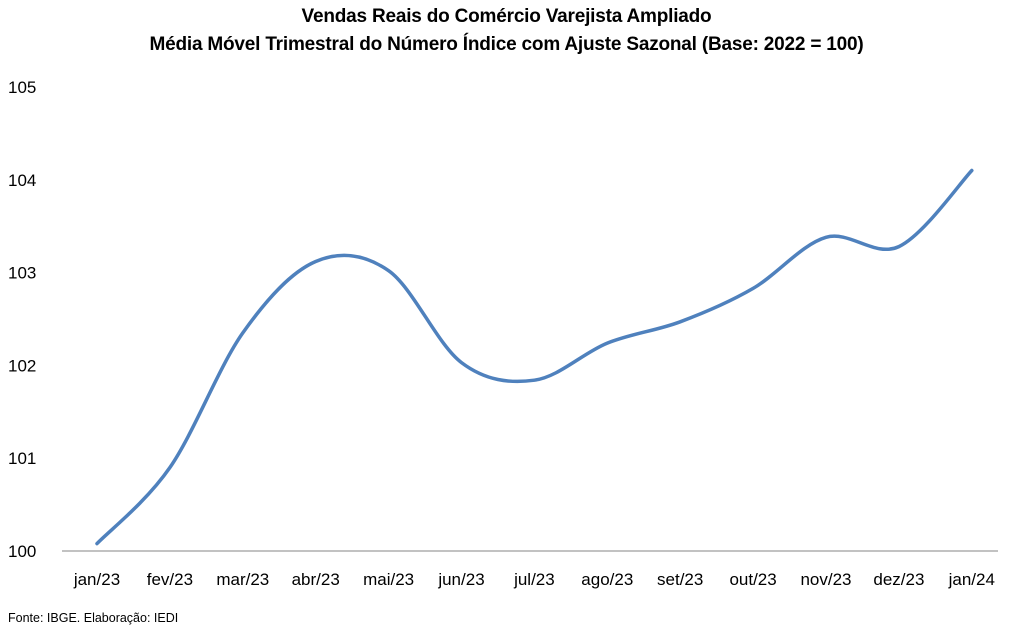  What do you see at coordinates (170, 579) in the screenshot?
I see `x-tick-label: fev/23` at bounding box center [170, 579].